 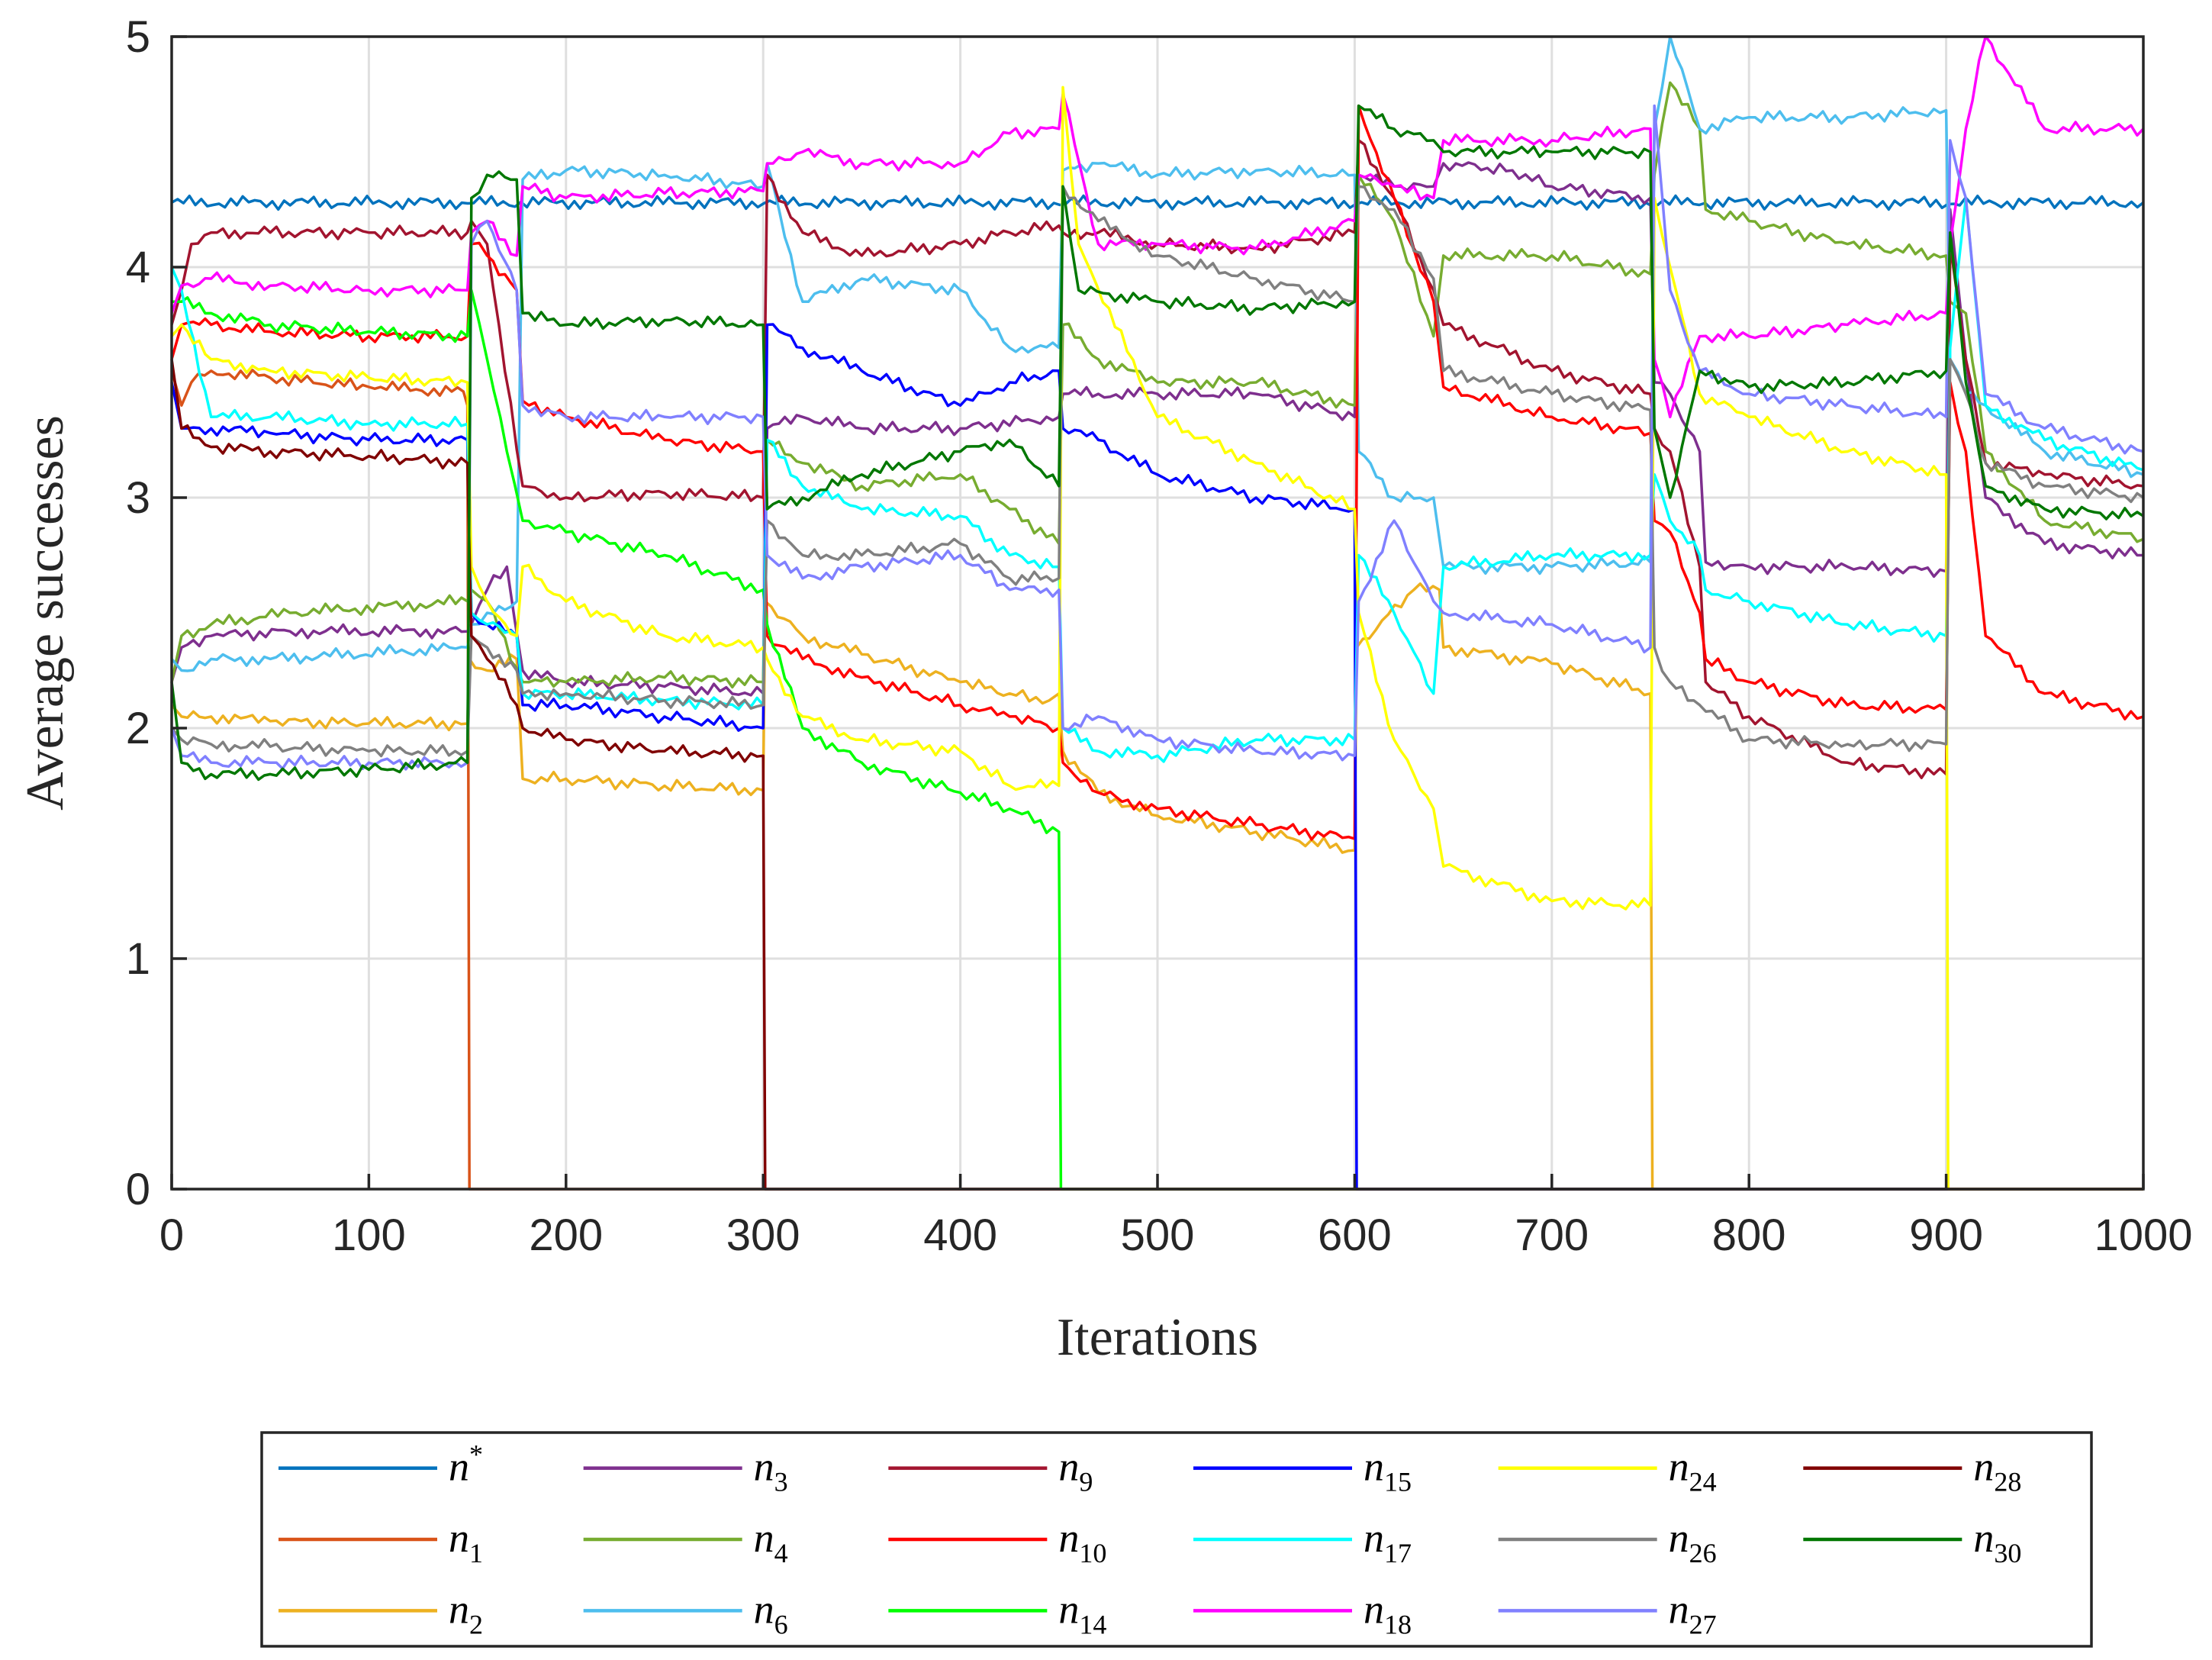 What do you see at coordinates (1082, 1542) in the screenshot?
I see `legend-label: n10` at bounding box center [1082, 1542].